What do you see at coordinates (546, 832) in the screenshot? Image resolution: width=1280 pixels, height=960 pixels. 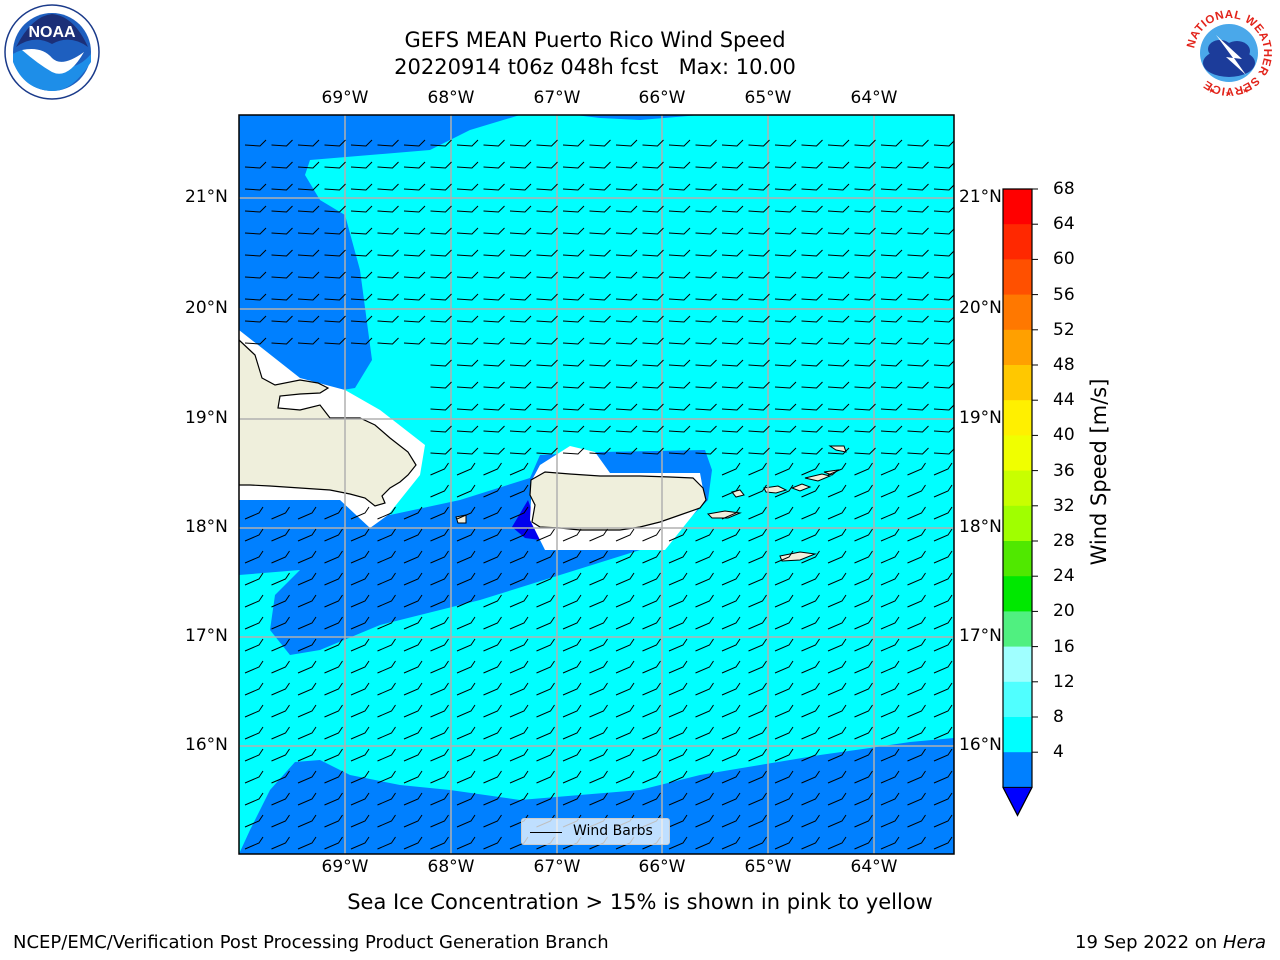 I see `wind-barb-legend-line` at bounding box center [546, 832].